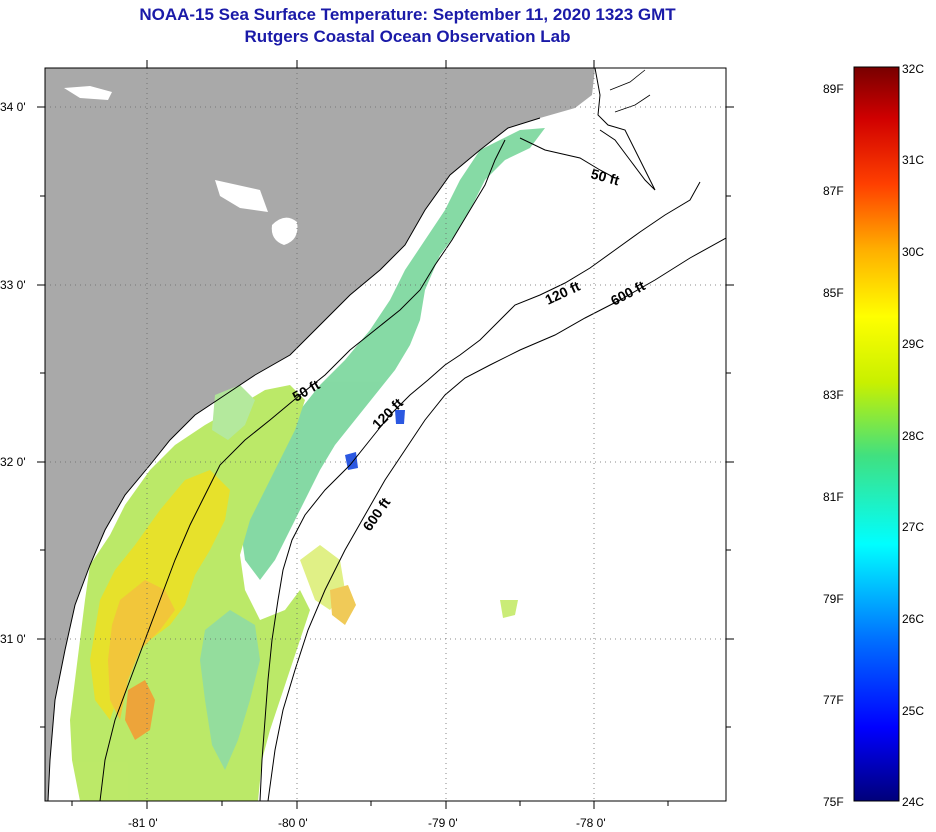 The image size is (936, 832). Describe the element at coordinates (913, 436) in the screenshot. I see `colorbar-c-label: 28C` at that location.